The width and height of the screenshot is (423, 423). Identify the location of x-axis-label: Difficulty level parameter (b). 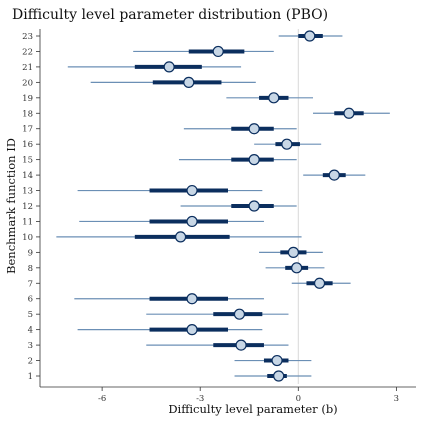
(252, 409).